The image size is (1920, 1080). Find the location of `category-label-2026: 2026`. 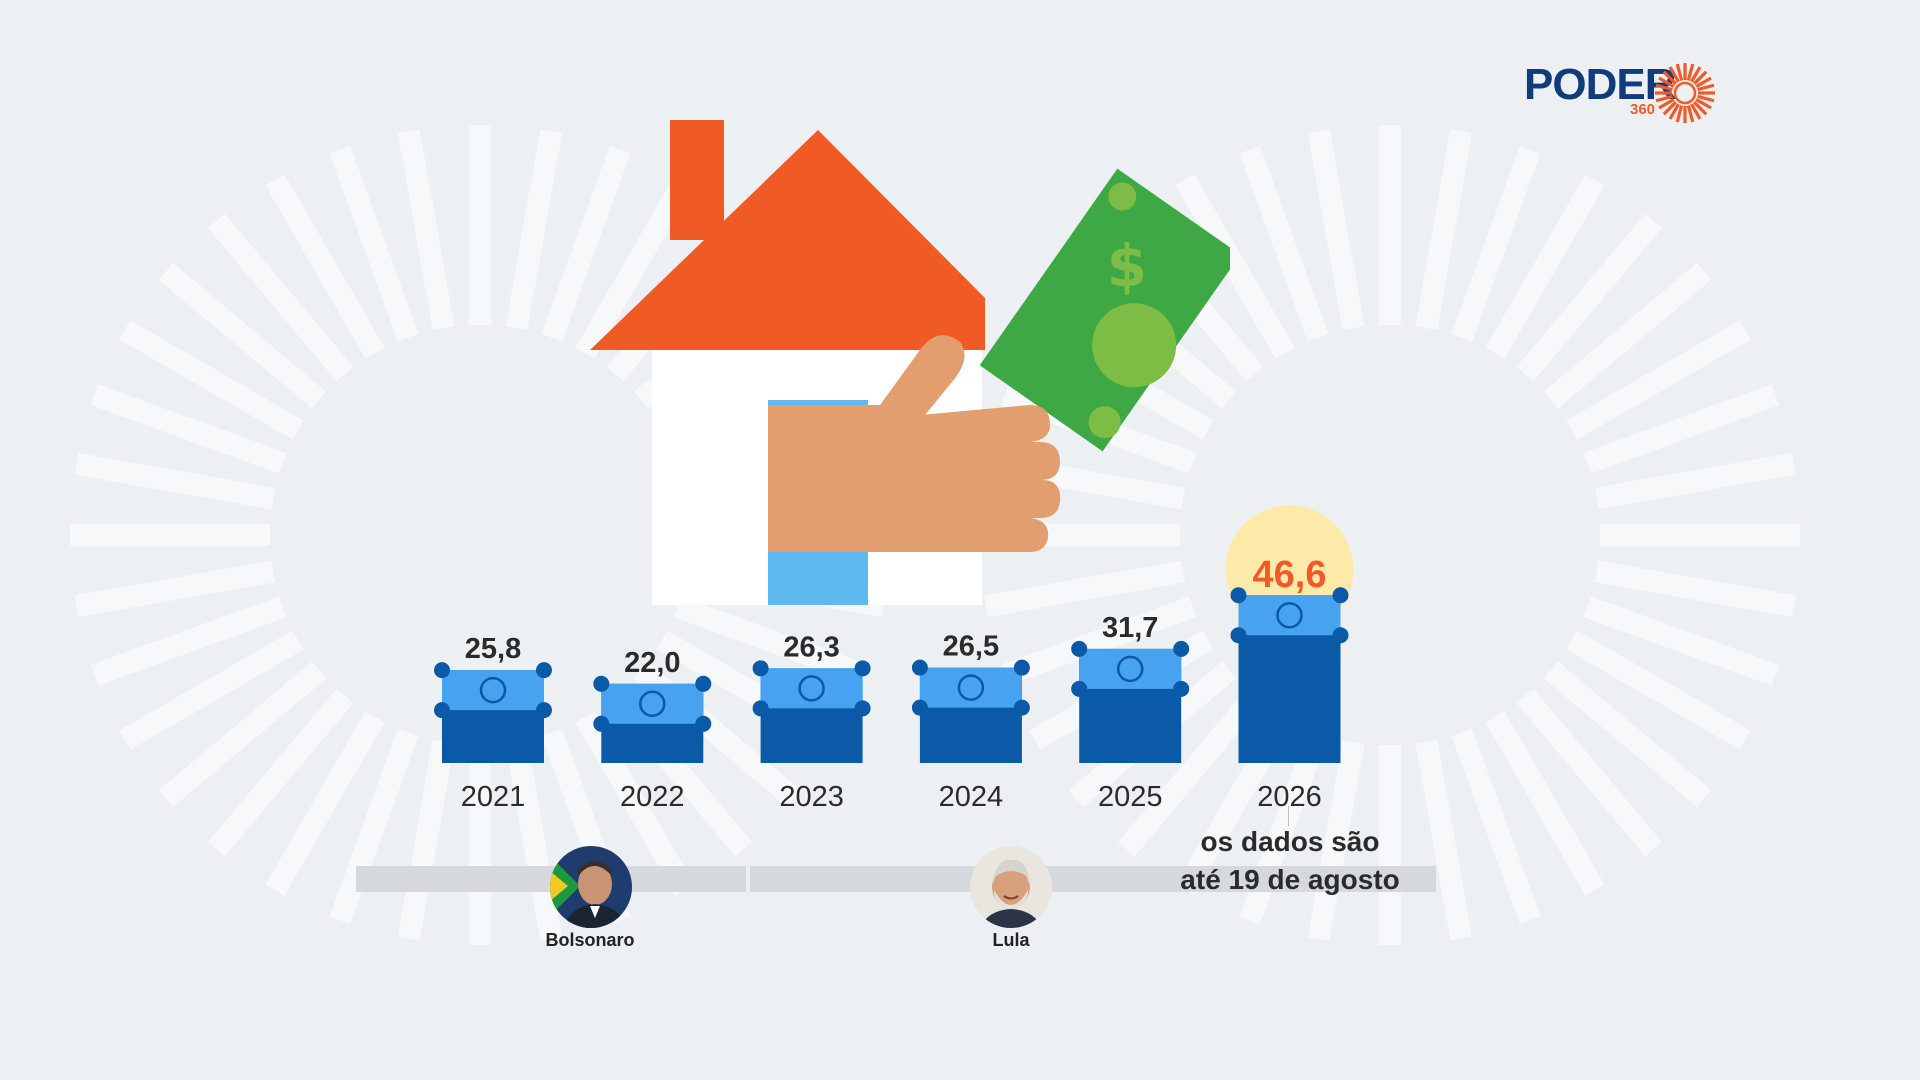

category-label-2026: 2026 is located at coordinates (1289, 797).